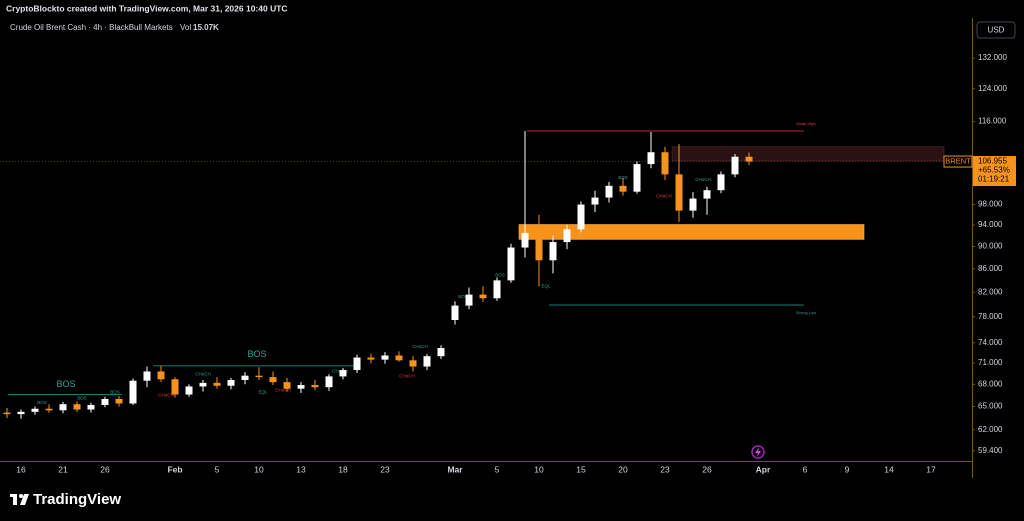  What do you see at coordinates (623, 469) in the screenshot?
I see `x-tick-label: 20` at bounding box center [623, 469].